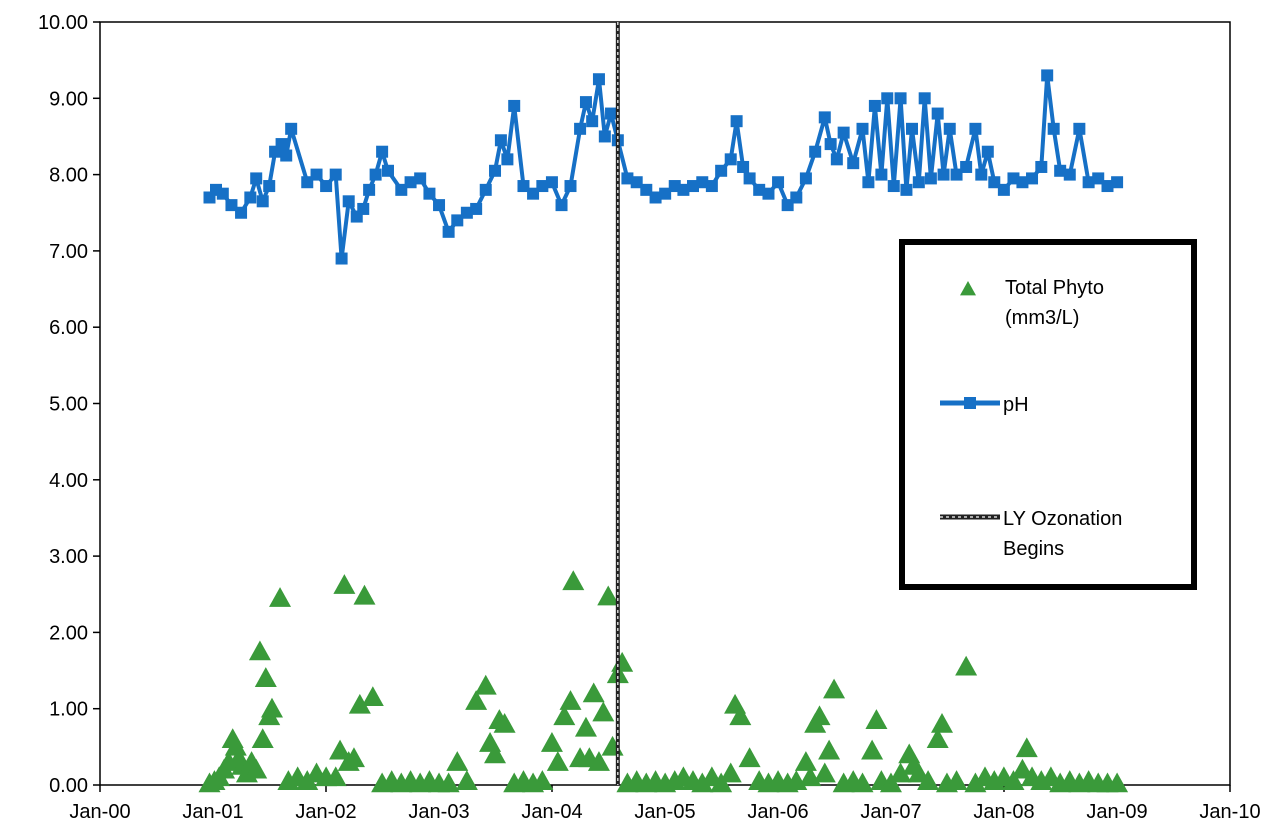 The image size is (1276, 834). I want to click on x-tick-label: Jan-08, so click(1003, 812).